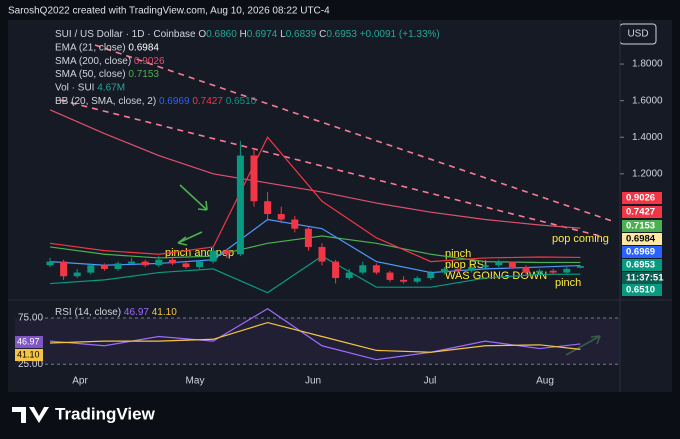 The width and height of the screenshot is (680, 439). What do you see at coordinates (545, 381) in the screenshot?
I see `x-tick-label: Aug` at bounding box center [545, 381].